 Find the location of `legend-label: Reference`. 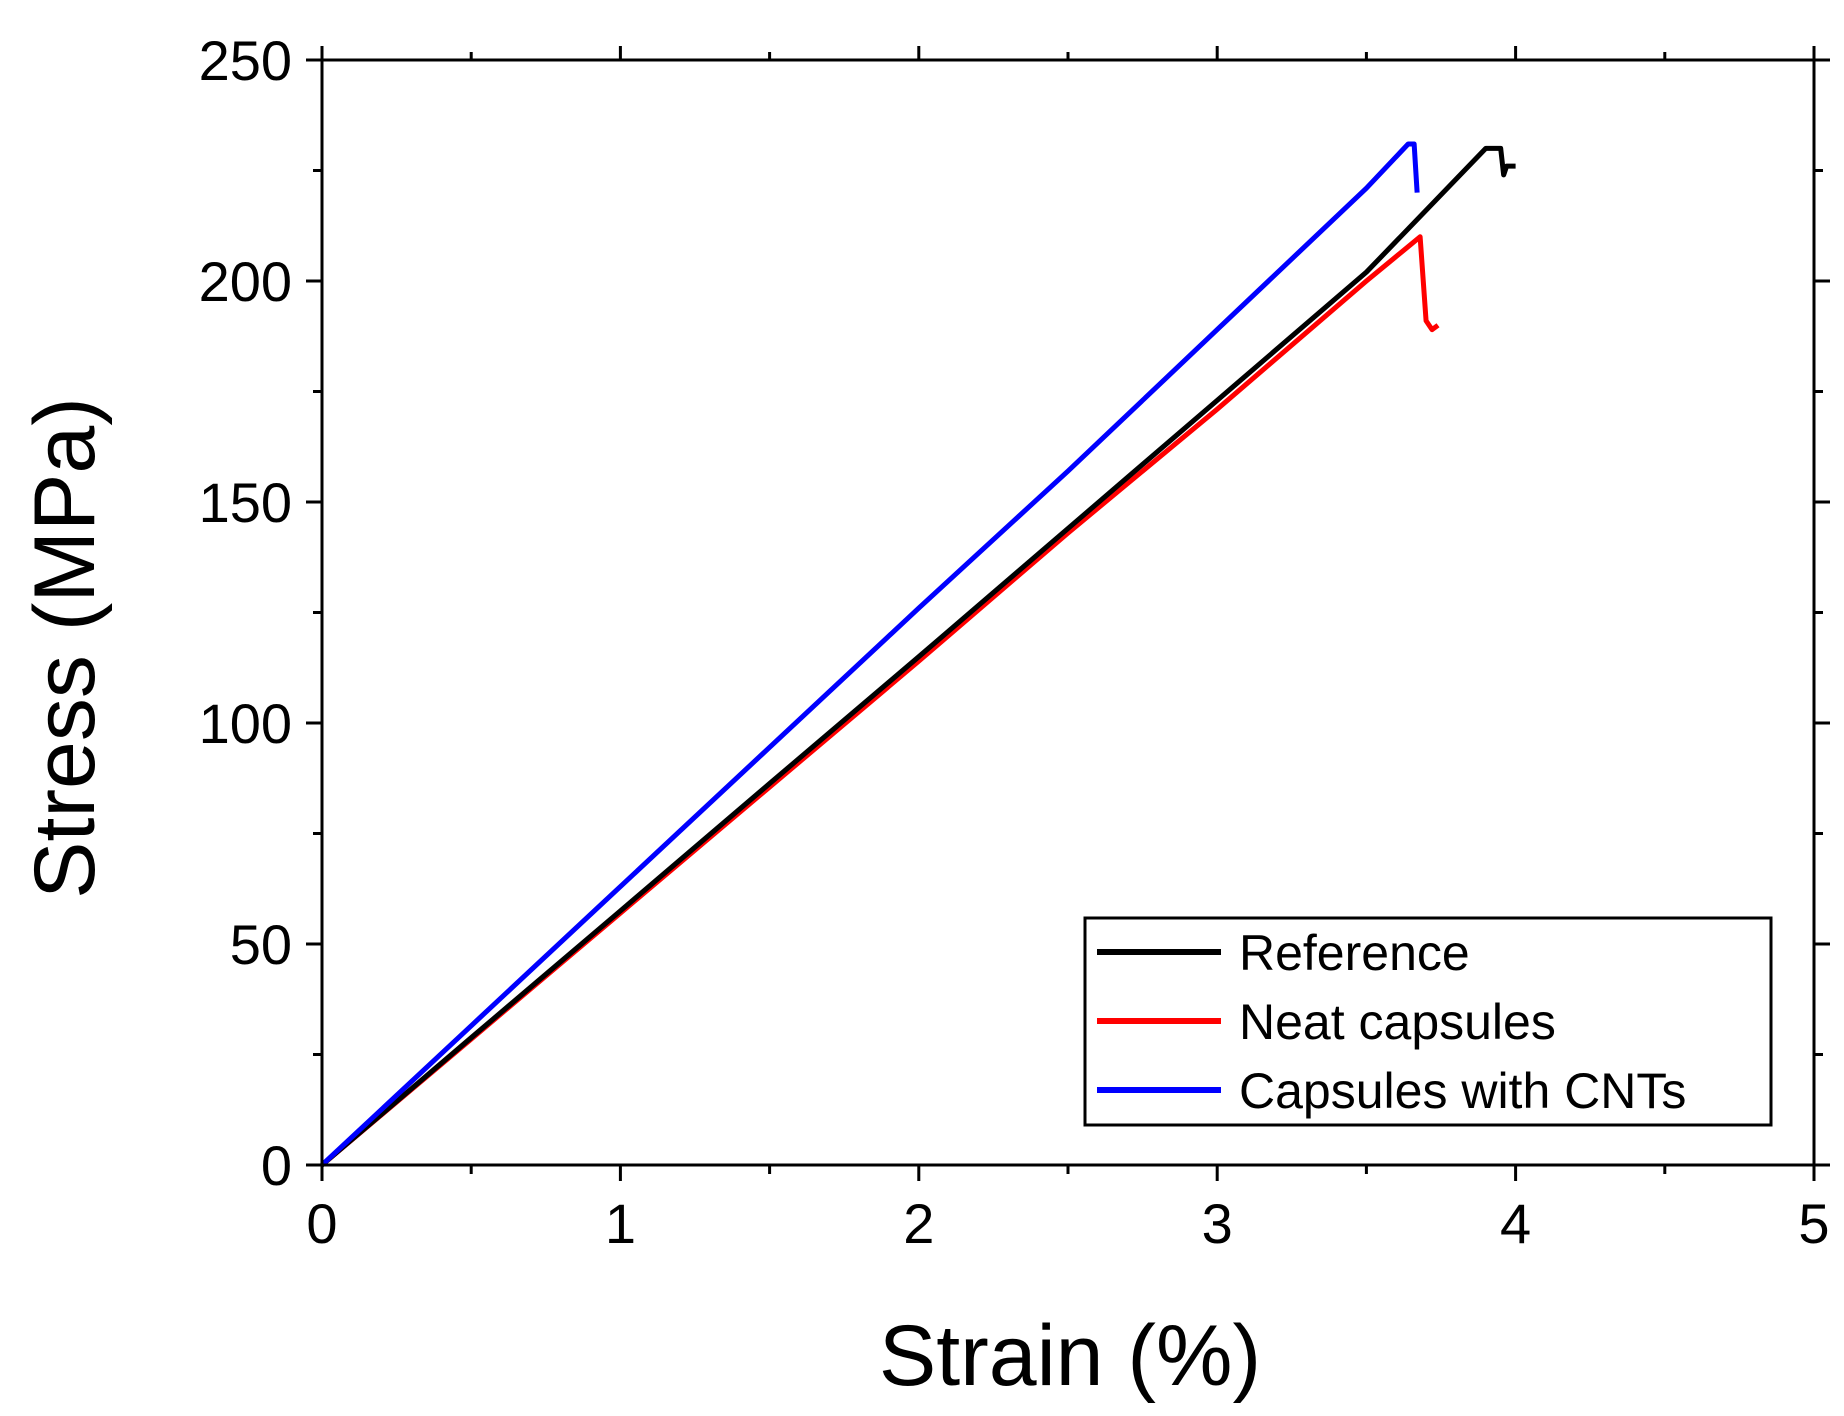

legend-label: Reference is located at coordinates (1354, 953).